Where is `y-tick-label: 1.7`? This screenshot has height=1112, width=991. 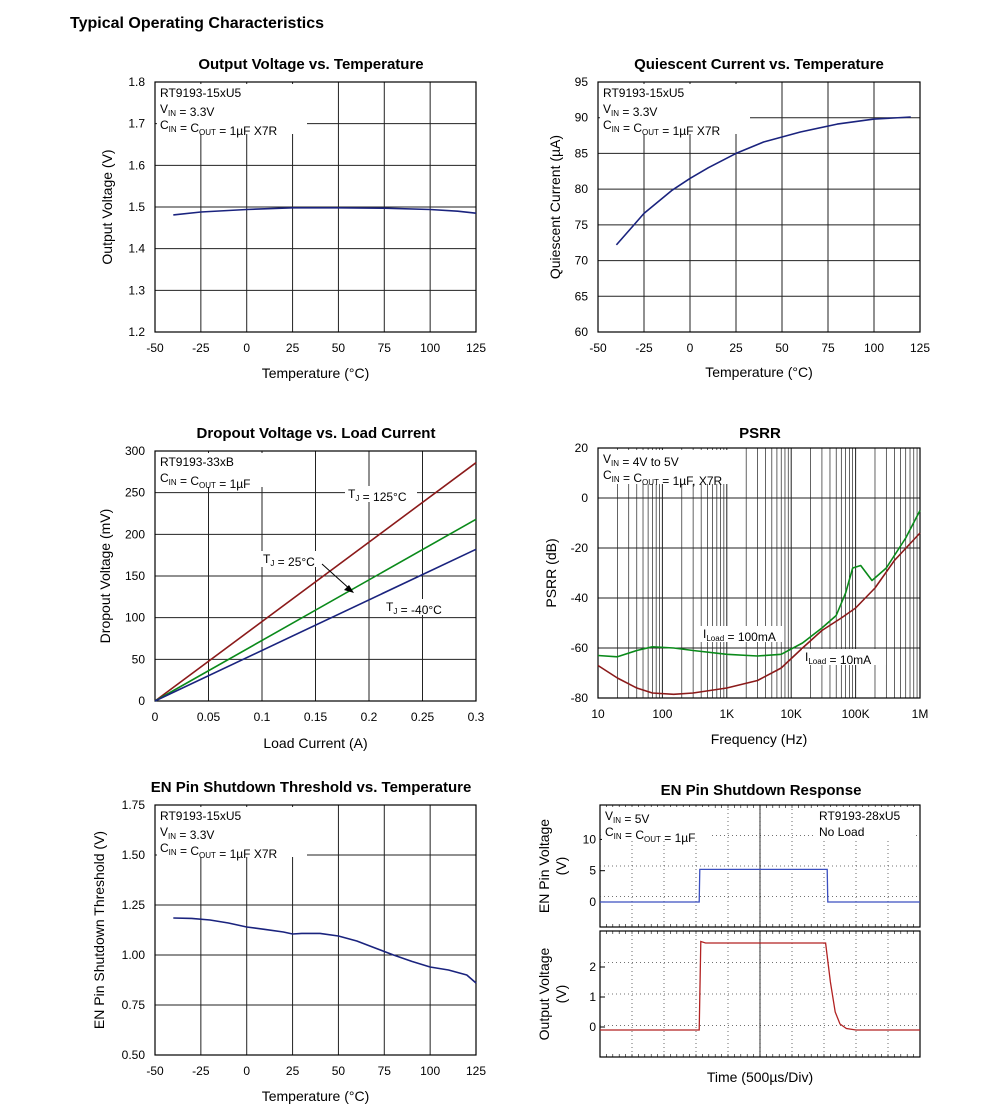 y-tick-label: 1.7 is located at coordinates (136, 124).